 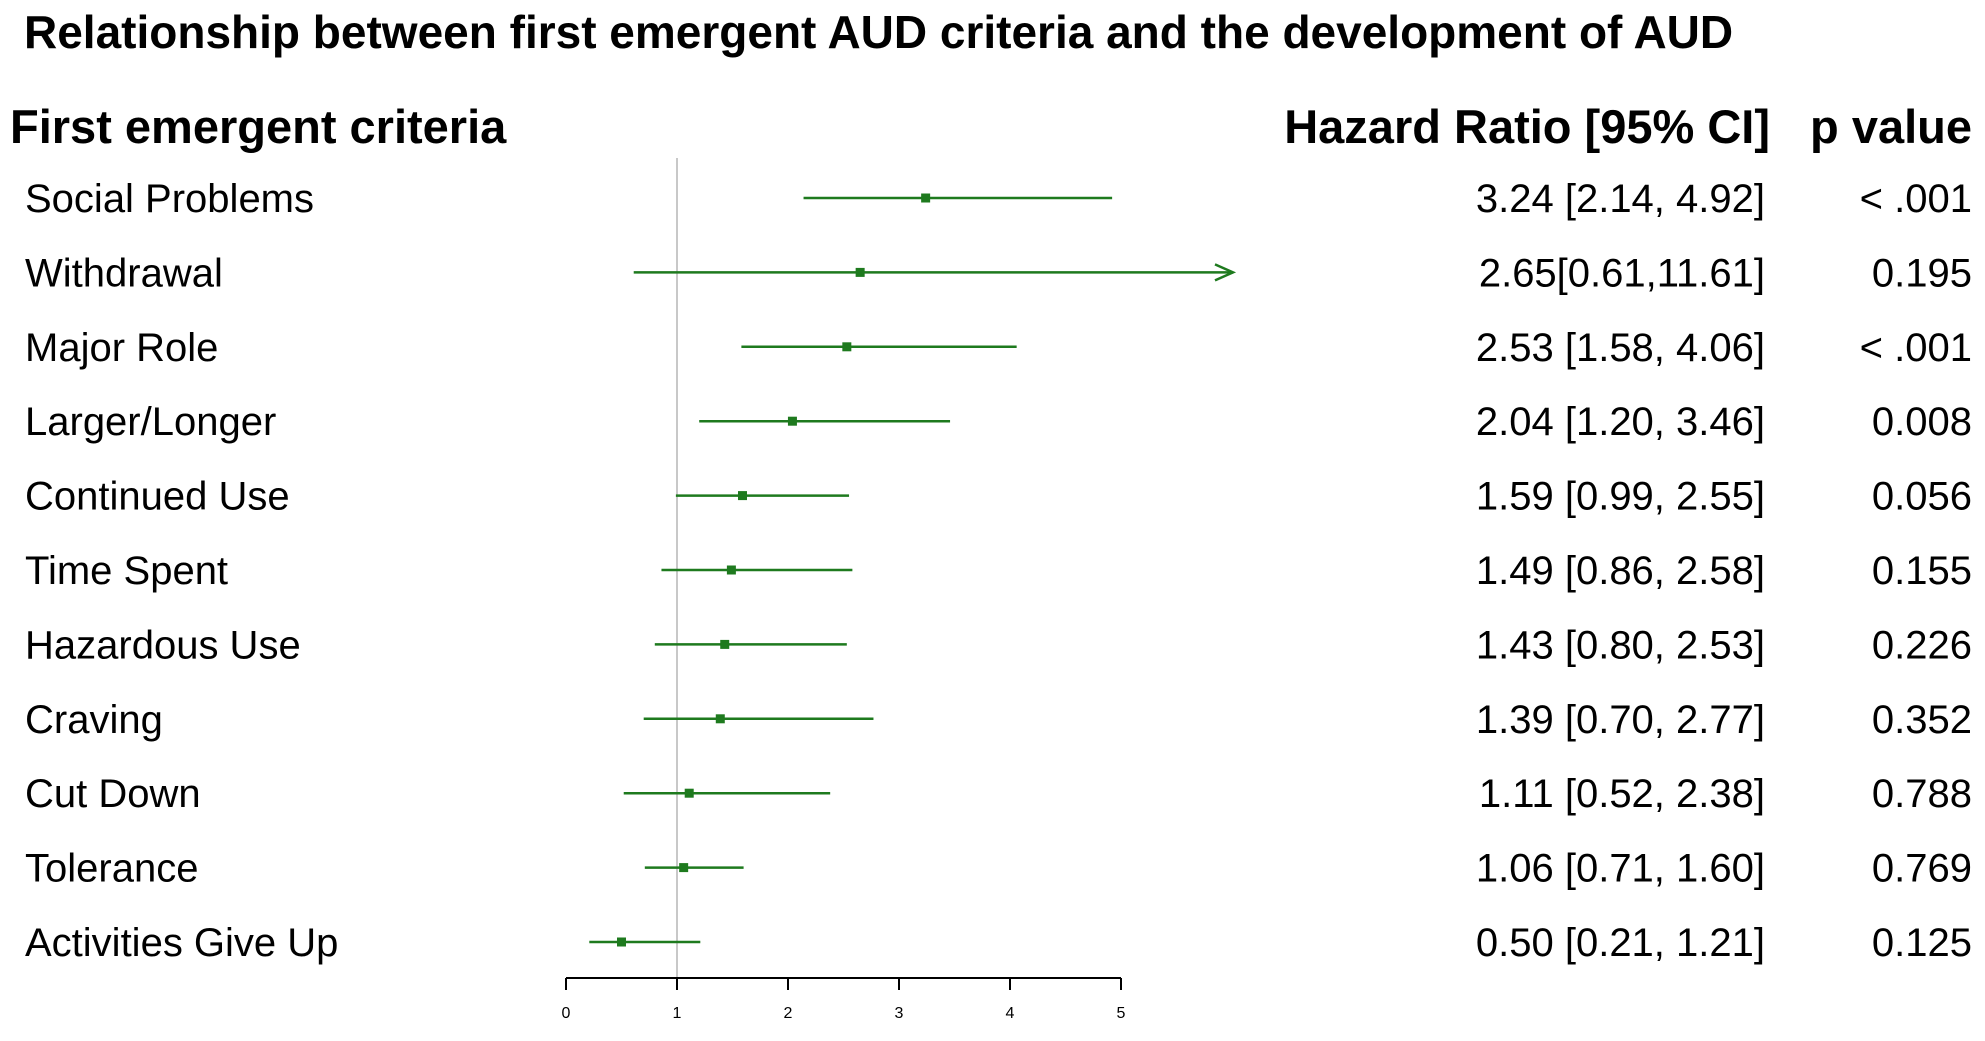 I want to click on row-label: Activities Give Up, so click(x=181, y=943).